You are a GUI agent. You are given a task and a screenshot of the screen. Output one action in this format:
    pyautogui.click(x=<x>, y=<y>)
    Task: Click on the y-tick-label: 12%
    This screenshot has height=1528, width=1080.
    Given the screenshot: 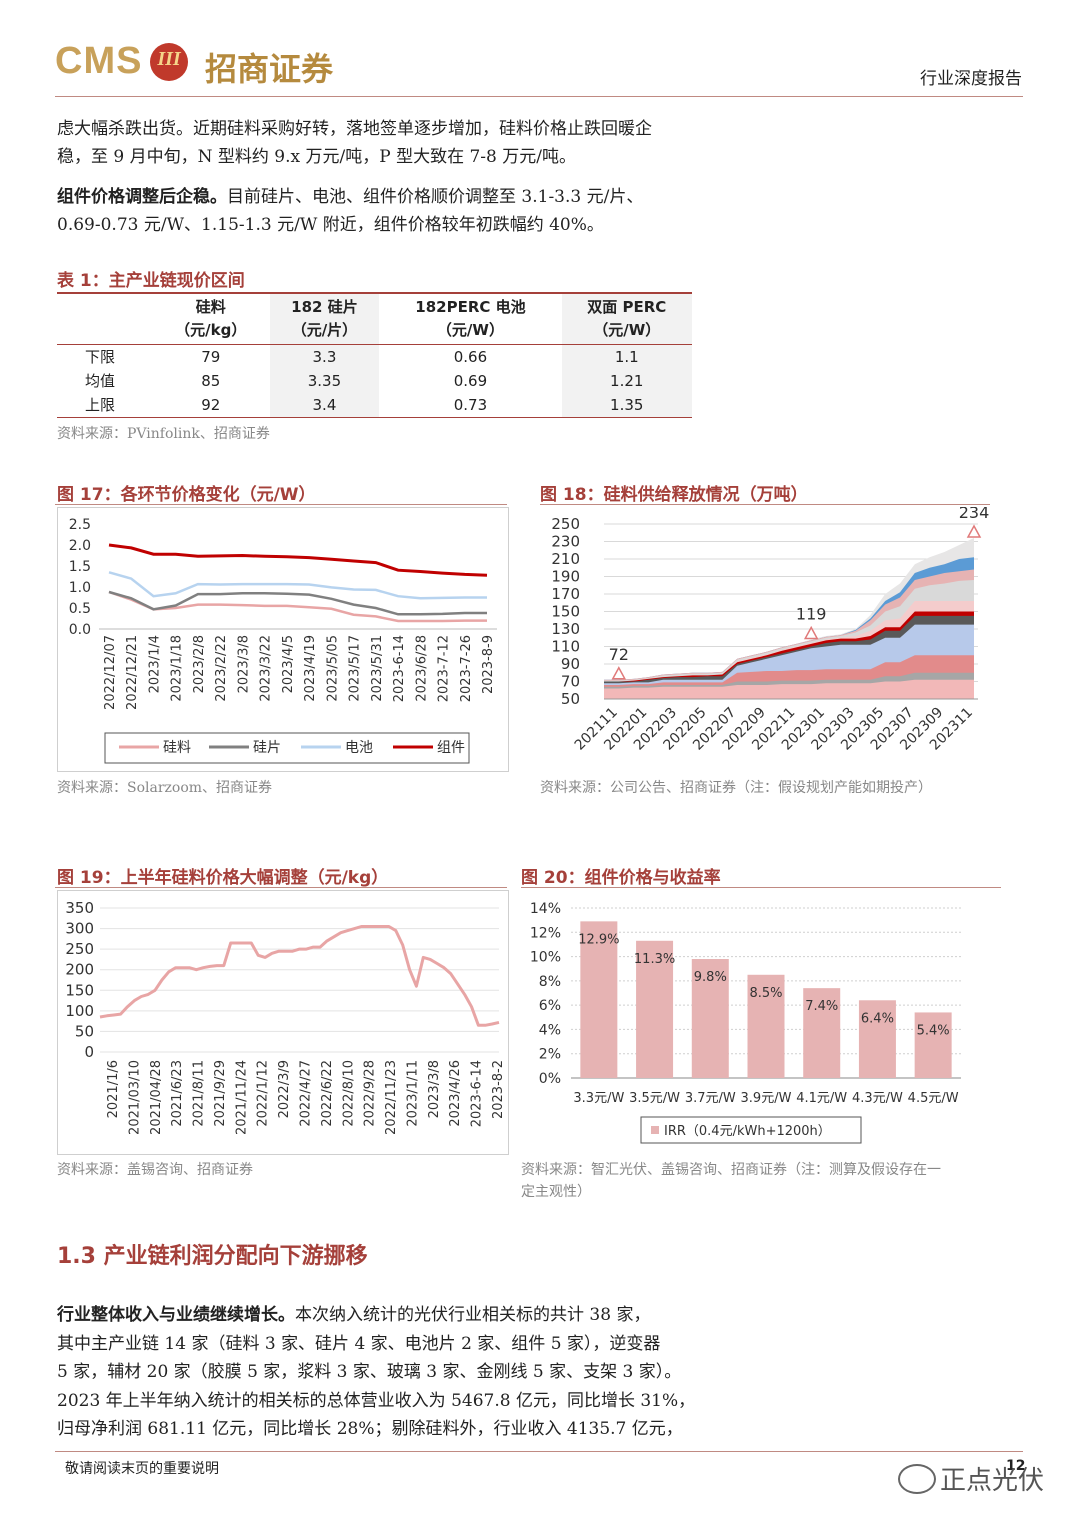 What is the action you would take?
    pyautogui.click(x=545, y=933)
    